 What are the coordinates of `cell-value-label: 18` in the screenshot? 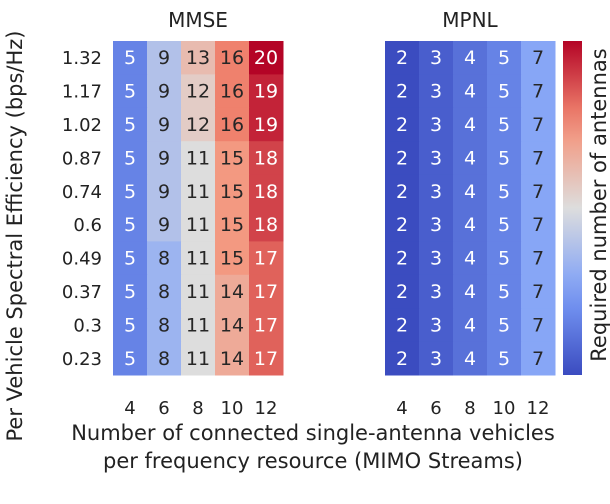 It's located at (266, 158).